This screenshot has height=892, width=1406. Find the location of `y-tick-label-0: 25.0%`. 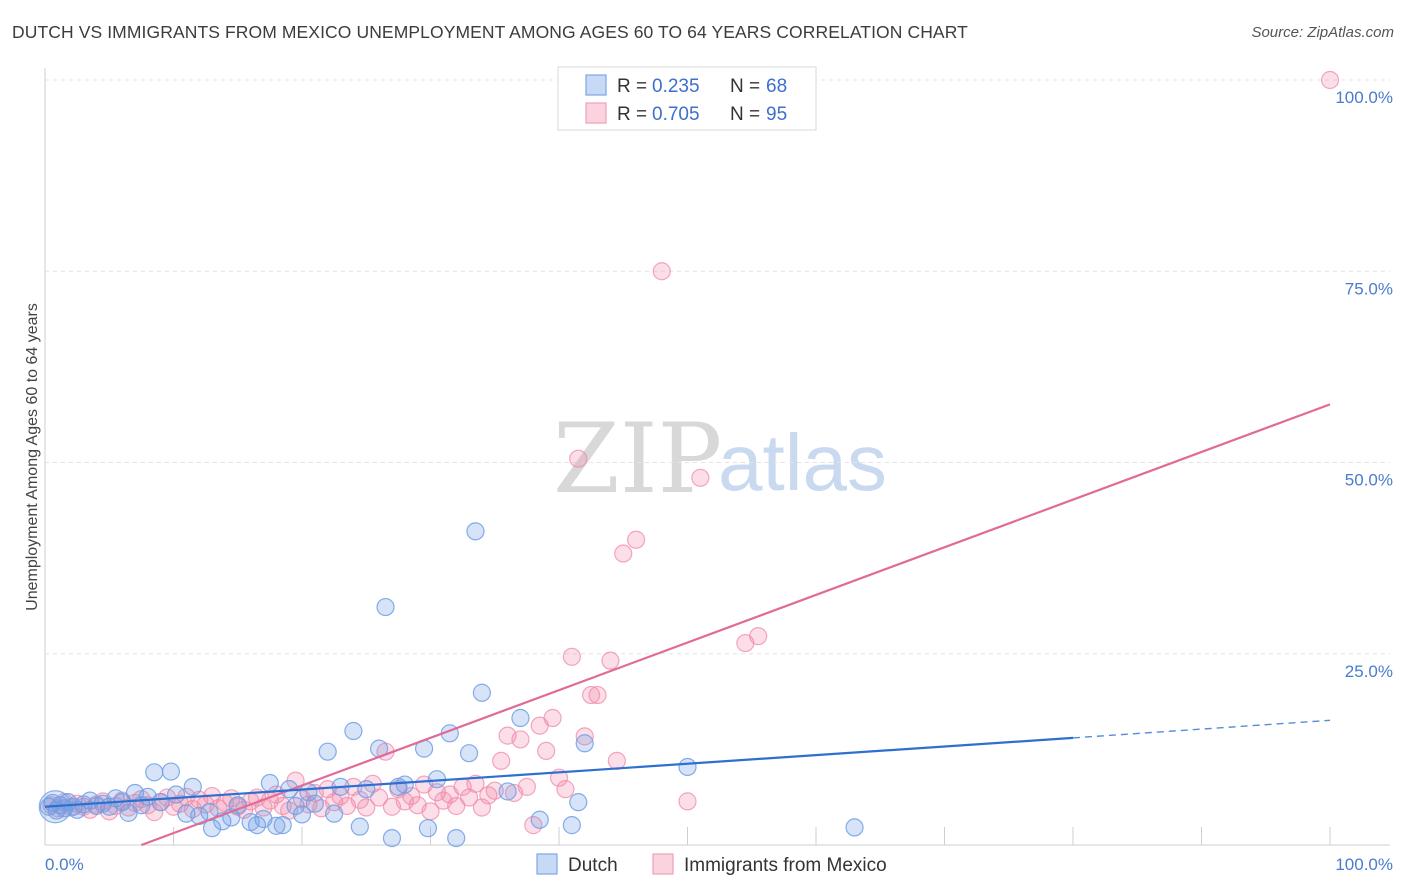

y-tick-label-0: 25.0% is located at coordinates (1369, 671).